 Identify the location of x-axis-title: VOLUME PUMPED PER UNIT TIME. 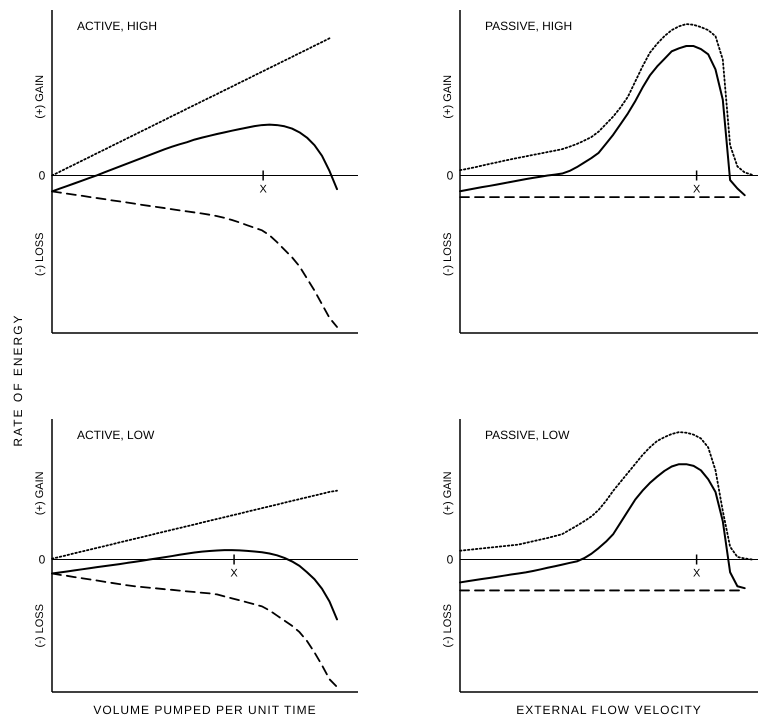
(205, 710).